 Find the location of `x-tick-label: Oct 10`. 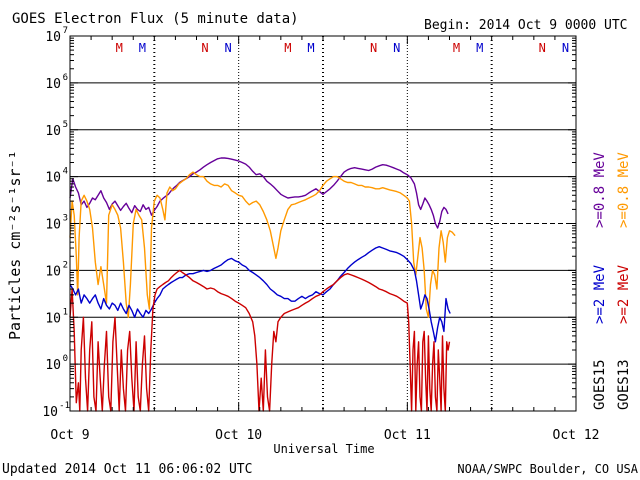

x-tick-label: Oct 10 is located at coordinates (238, 435).